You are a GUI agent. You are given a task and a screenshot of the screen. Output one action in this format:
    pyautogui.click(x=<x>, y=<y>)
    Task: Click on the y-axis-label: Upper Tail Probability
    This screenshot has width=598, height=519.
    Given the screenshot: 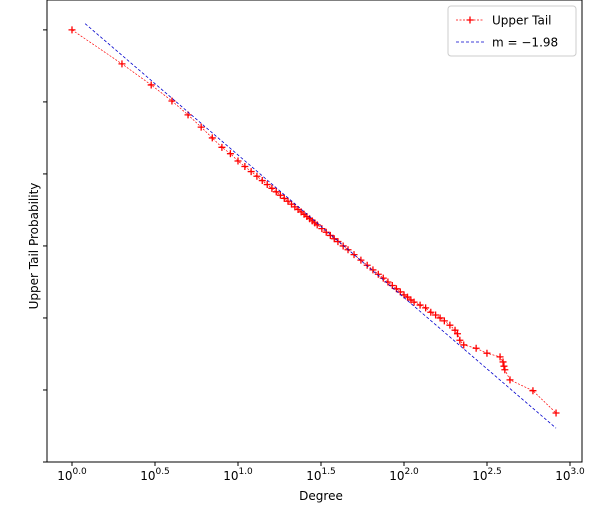 What is the action you would take?
    pyautogui.click(x=34, y=246)
    